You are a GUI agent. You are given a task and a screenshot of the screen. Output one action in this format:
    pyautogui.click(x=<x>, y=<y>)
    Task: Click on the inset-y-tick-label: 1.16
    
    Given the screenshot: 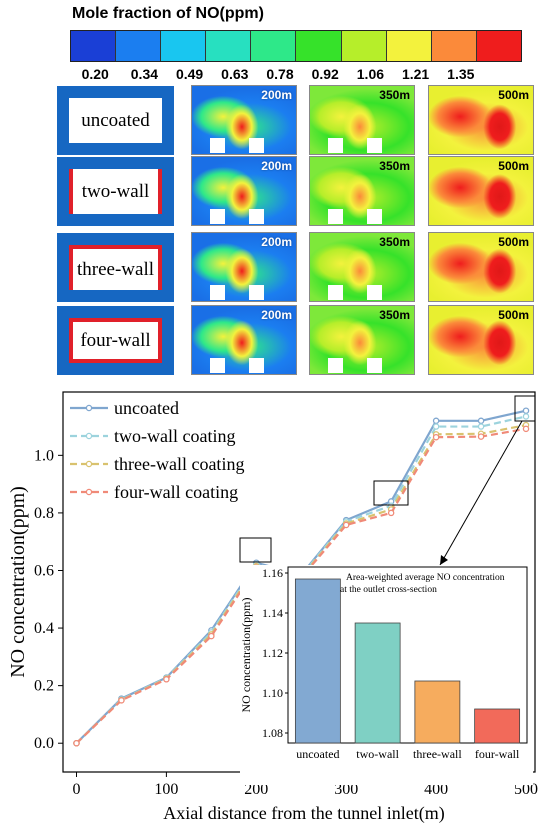 What is the action you would take?
    pyautogui.click(x=272, y=573)
    